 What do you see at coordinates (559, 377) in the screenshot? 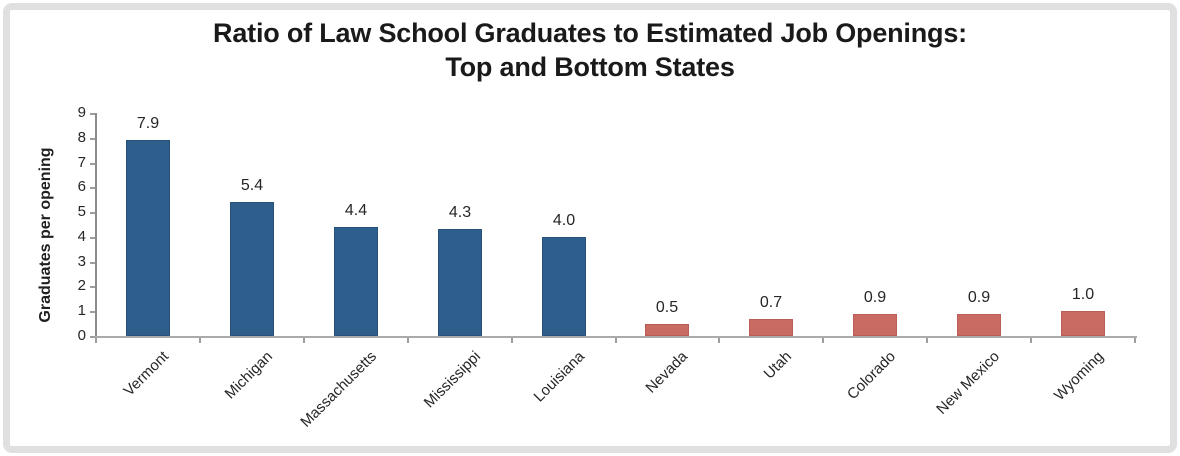
I see `x-category-label: Louisiana` at bounding box center [559, 377].